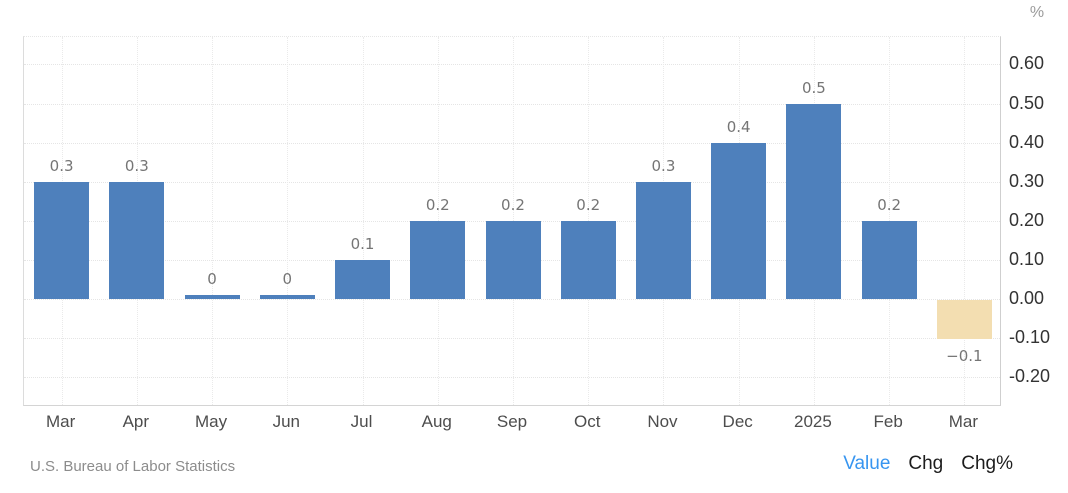 The height and width of the screenshot is (493, 1068). What do you see at coordinates (133, 466) in the screenshot?
I see `source-attribution: U.S. Bureau of Labor Statistics` at bounding box center [133, 466].